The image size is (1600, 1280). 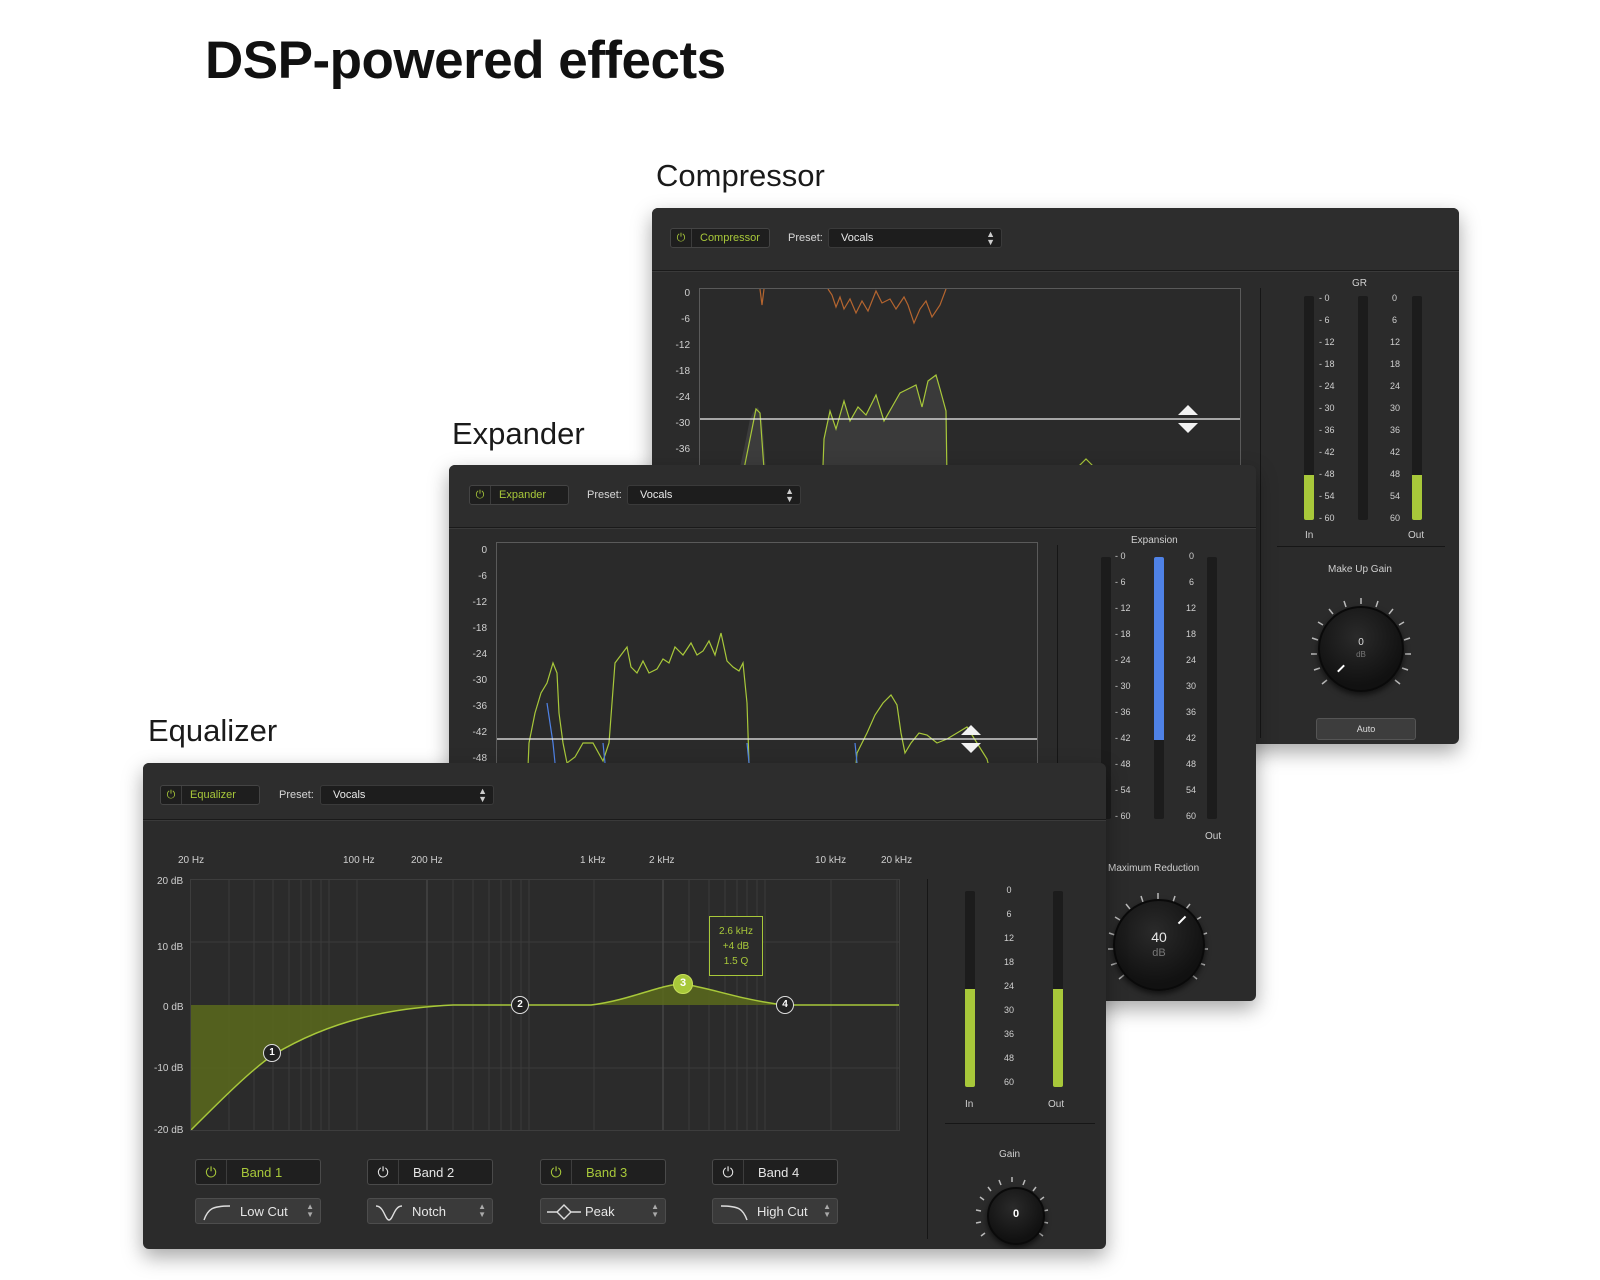 What do you see at coordinates (1395, 452) in the screenshot?
I see `scale-tick: 42` at bounding box center [1395, 452].